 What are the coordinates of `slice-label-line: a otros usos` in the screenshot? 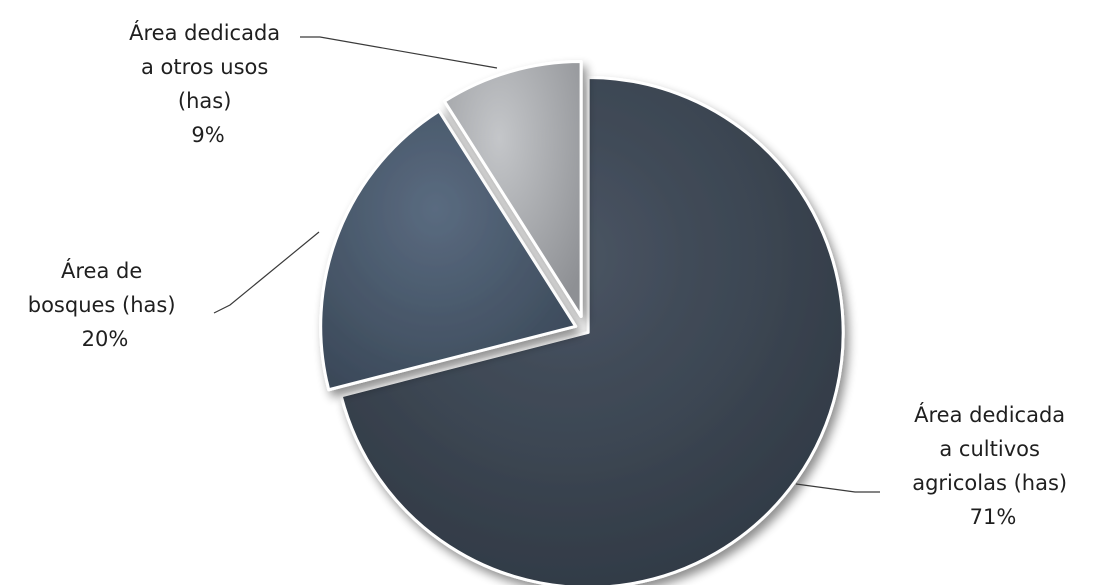 It's located at (204, 67).